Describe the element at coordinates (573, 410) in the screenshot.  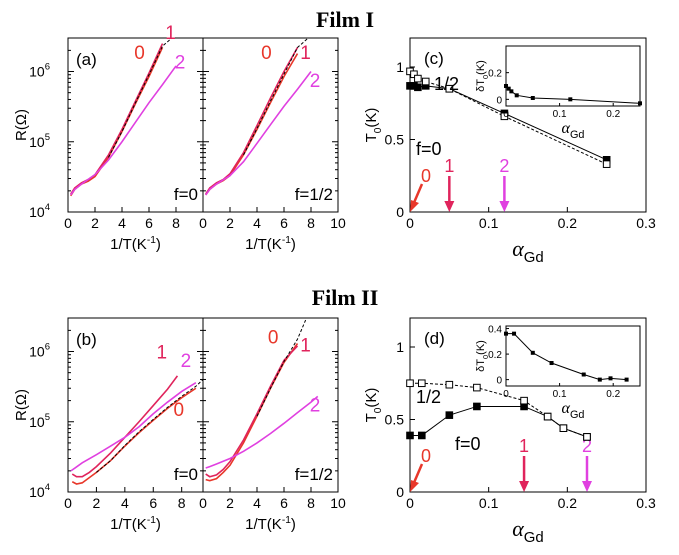
I see `inset-x-label: αGd` at that location.